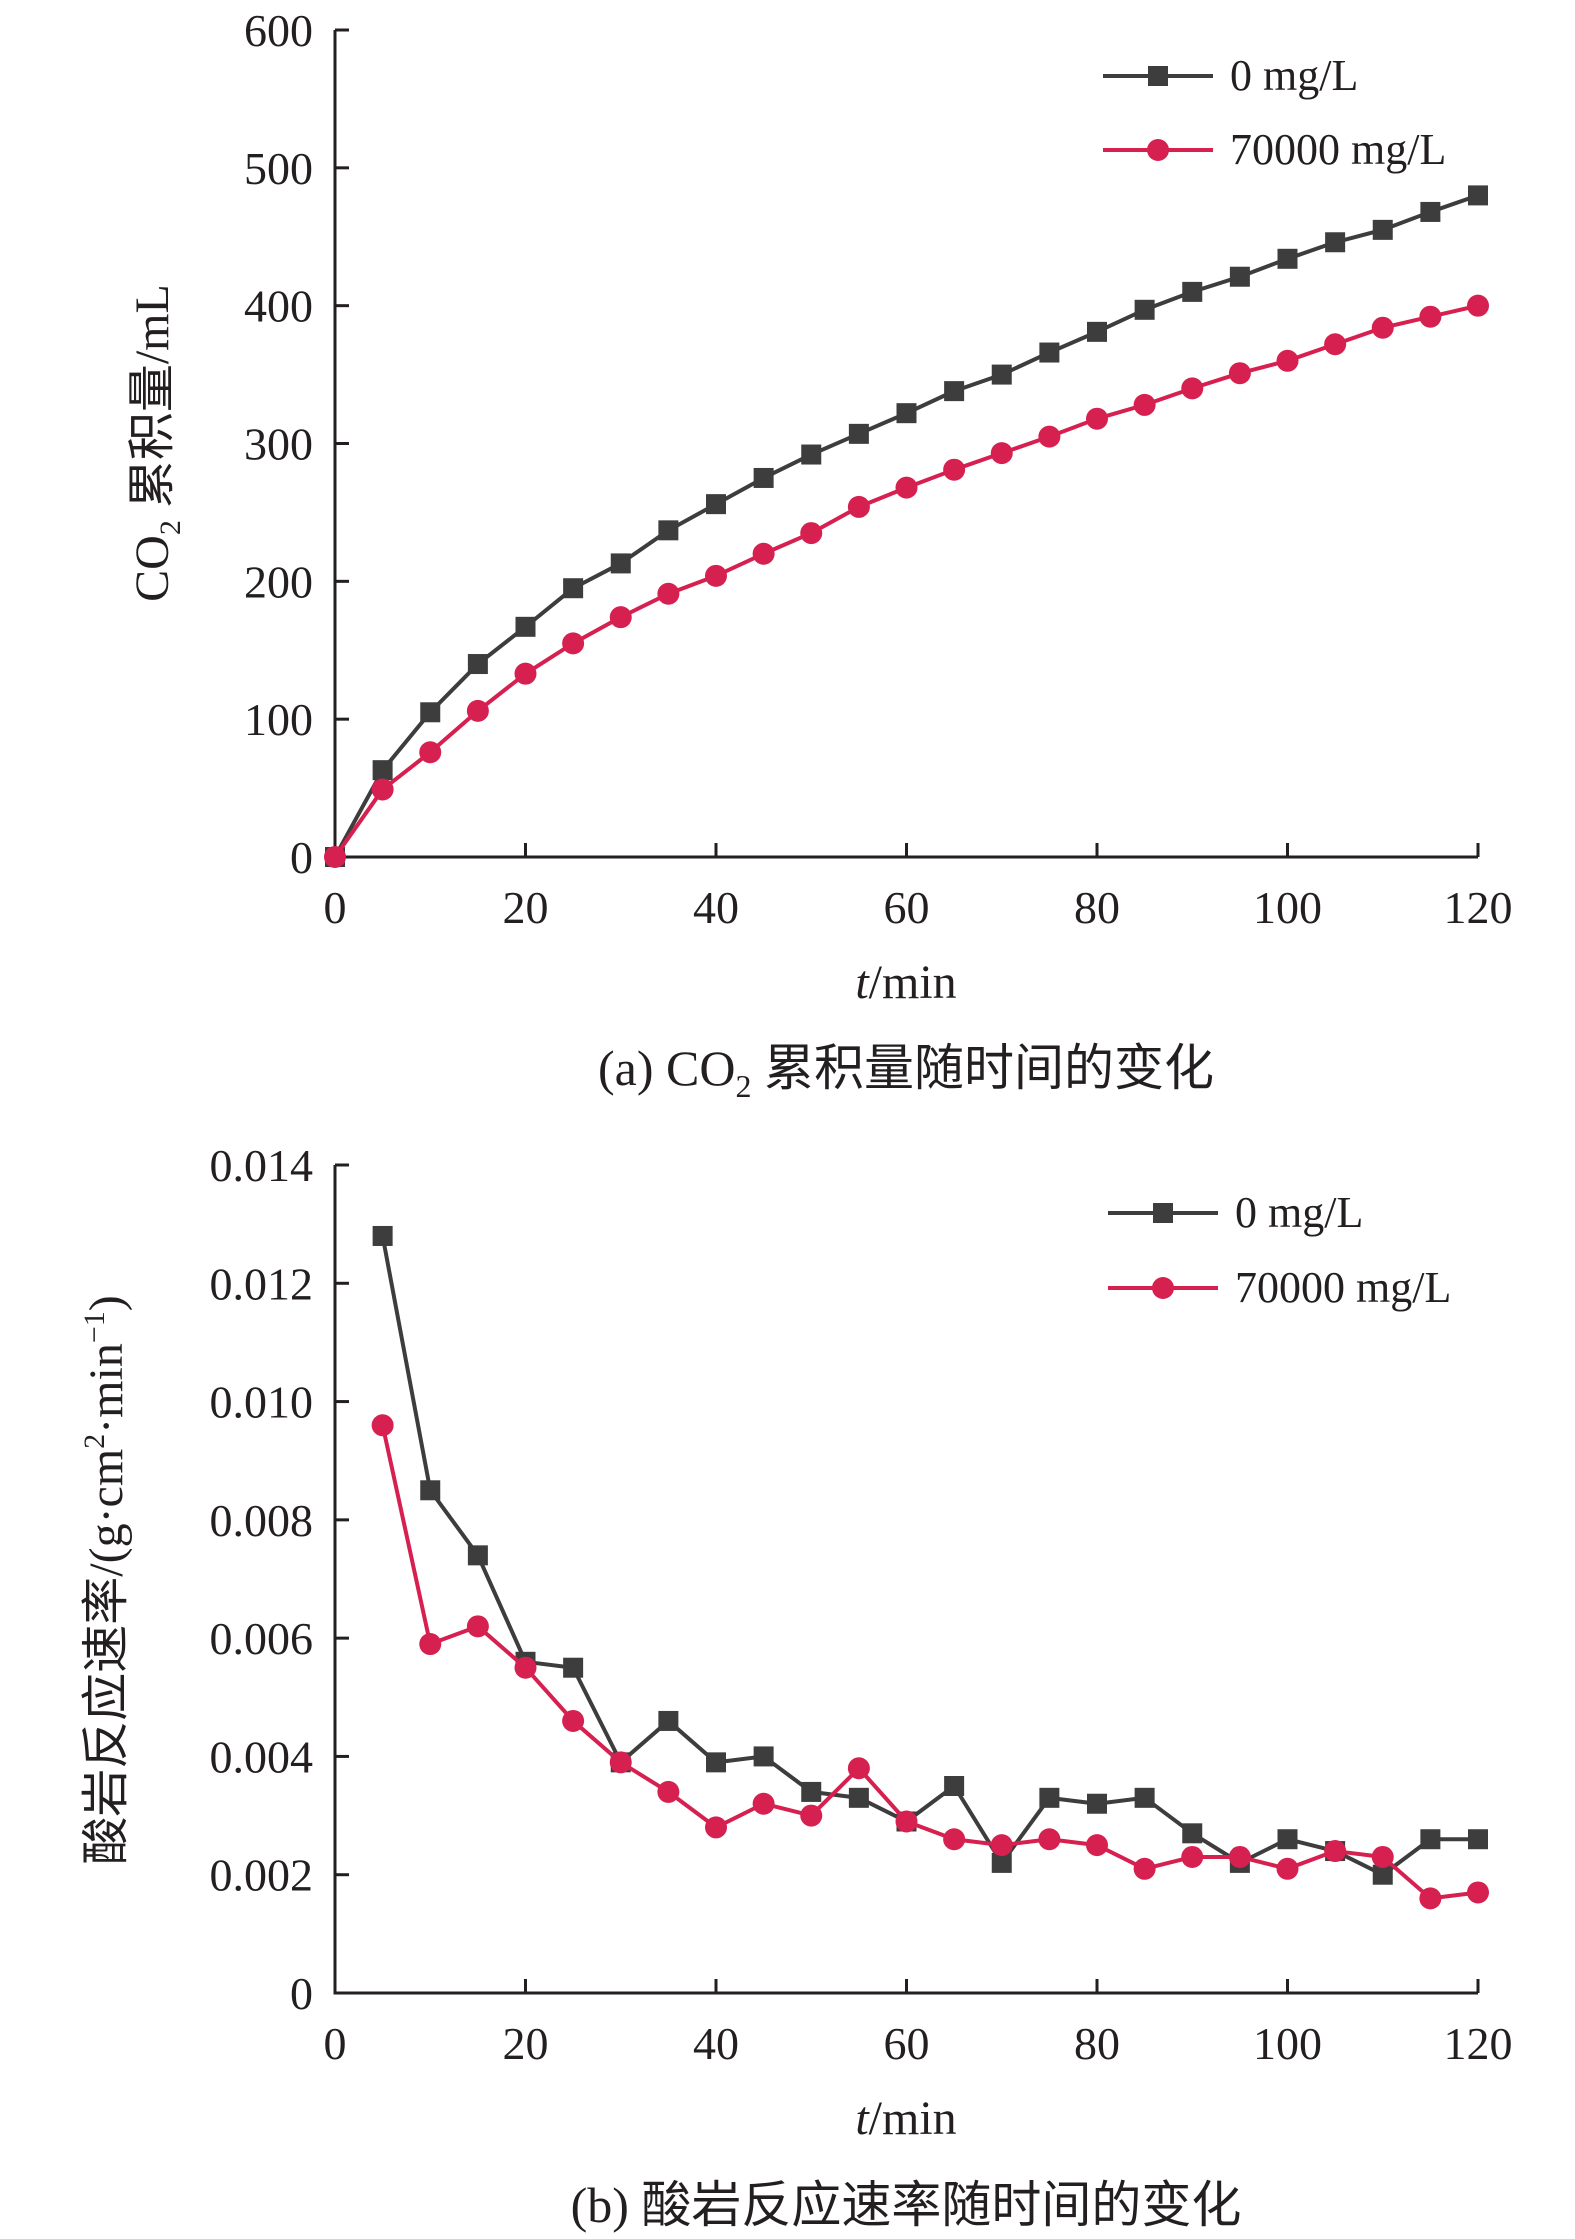 The height and width of the screenshot is (2239, 1575). I want to click on chart-b-y-axis-title: 酸岩反应速率/(g·cm2·min−1), so click(105, 1580).